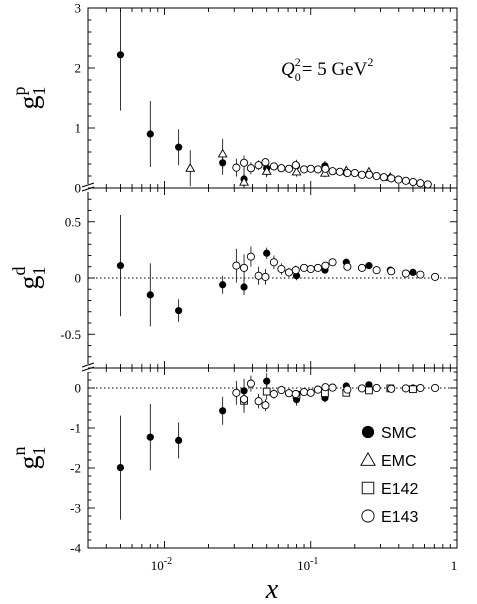  I want to click on panel-proton-ylabel-text: g1p, so click(29, 98).